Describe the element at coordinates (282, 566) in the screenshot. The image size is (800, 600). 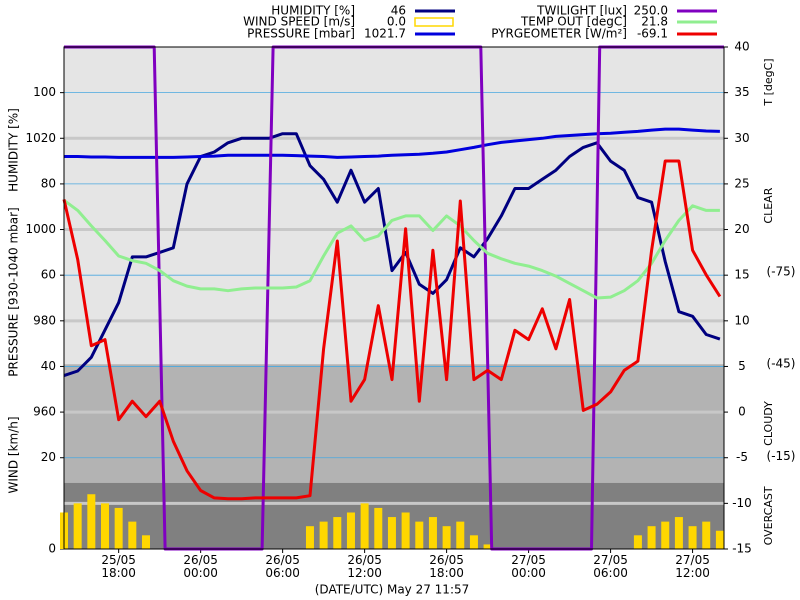
I see `x-tick-label: 26/05 06:00` at that location.